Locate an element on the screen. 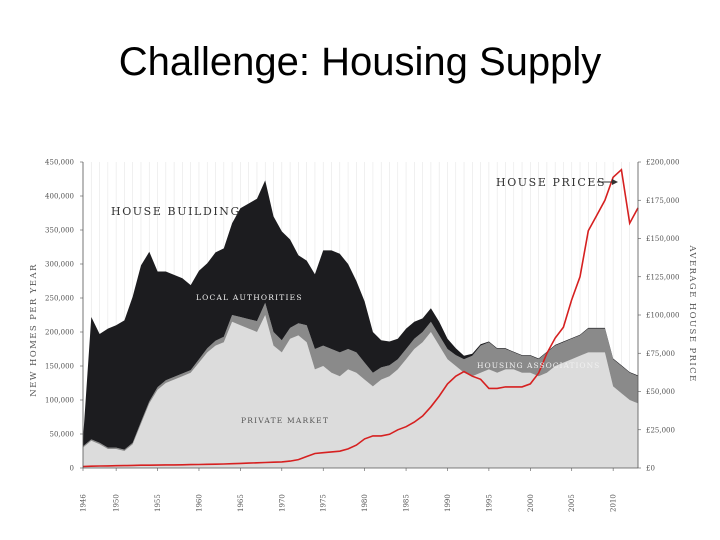  x-tick-label: 1995 is located at coordinates (489, 503).